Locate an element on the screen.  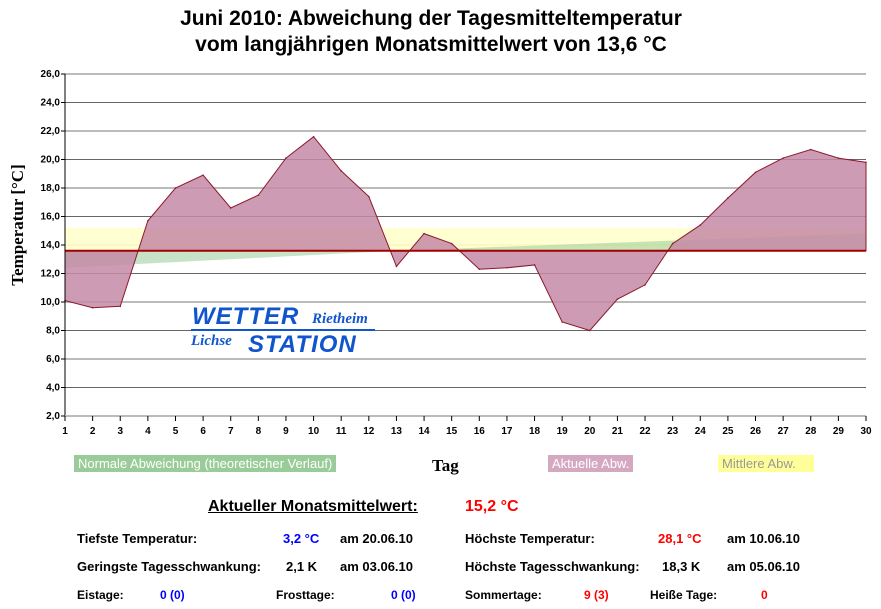
x-tick-label: 3 is located at coordinates (120, 431).